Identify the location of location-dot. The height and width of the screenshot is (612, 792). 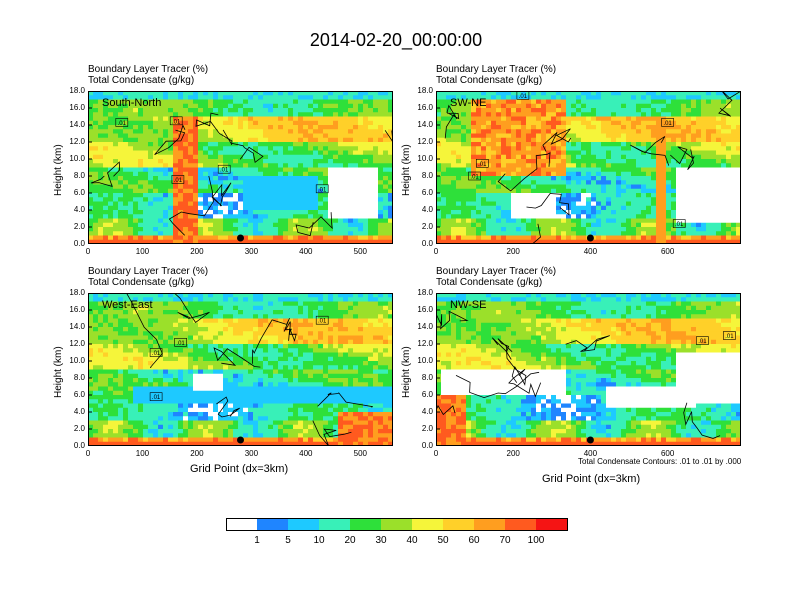
(590, 238).